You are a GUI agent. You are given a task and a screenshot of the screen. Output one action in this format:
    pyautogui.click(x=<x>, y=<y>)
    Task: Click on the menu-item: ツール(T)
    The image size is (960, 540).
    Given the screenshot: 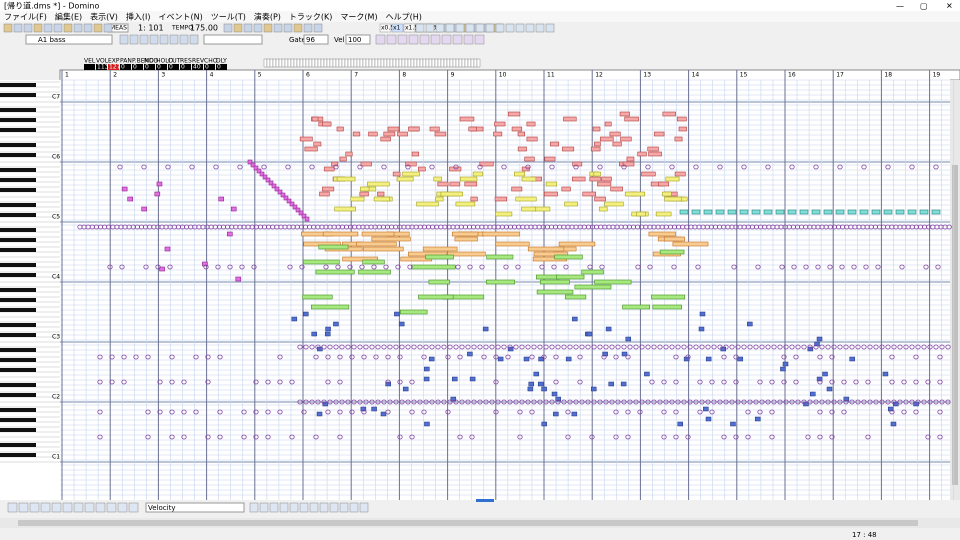 What is the action you would take?
    pyautogui.click(x=228, y=17)
    